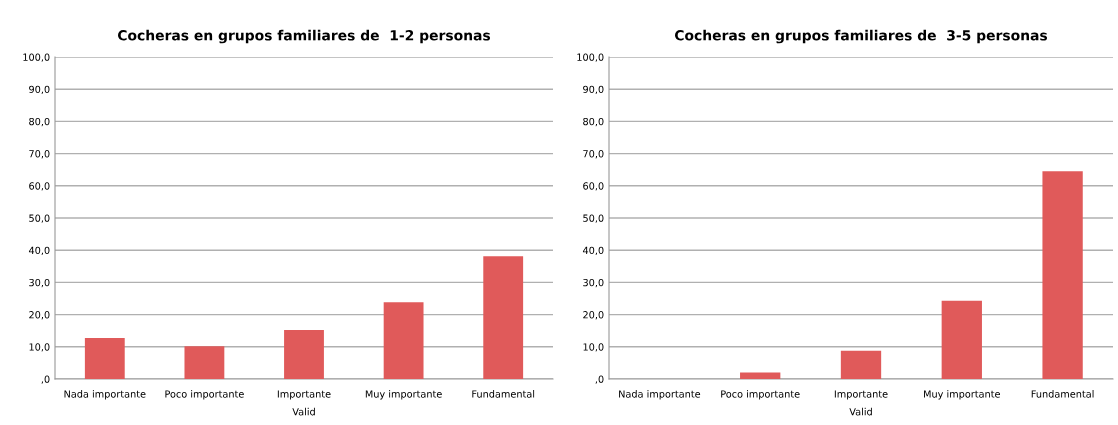 The width and height of the screenshot is (1118, 425). Describe the element at coordinates (861, 36) in the screenshot. I see `chart-title: Cocheras en grupos familiares de 3-5 personas` at that location.